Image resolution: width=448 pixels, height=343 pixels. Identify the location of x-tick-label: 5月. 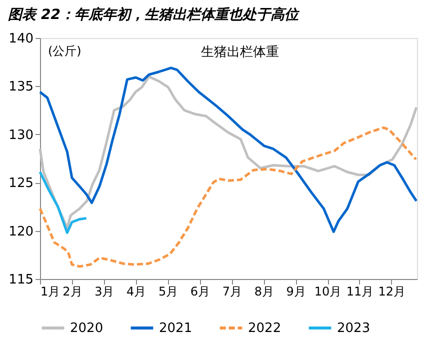
(168, 291).